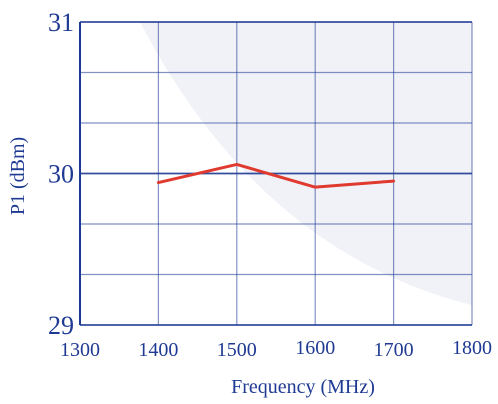 Image resolution: width=498 pixels, height=404 pixels. I want to click on x-tick-label: 1300, so click(80, 350).